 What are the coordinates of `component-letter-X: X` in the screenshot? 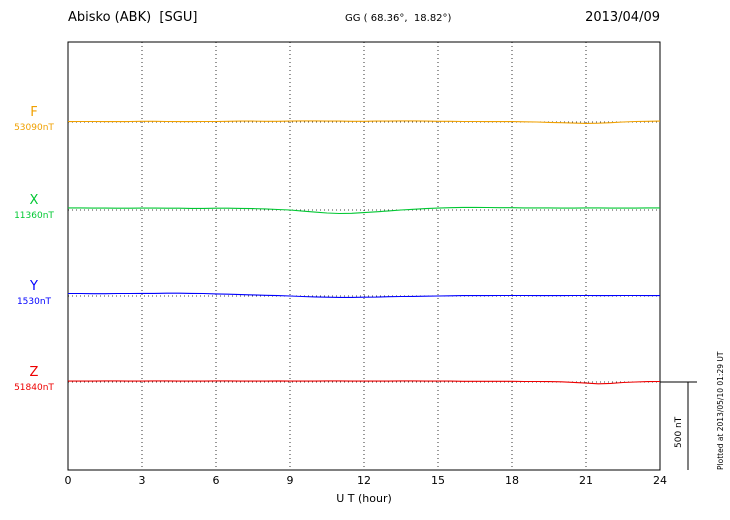 It's located at (34, 200).